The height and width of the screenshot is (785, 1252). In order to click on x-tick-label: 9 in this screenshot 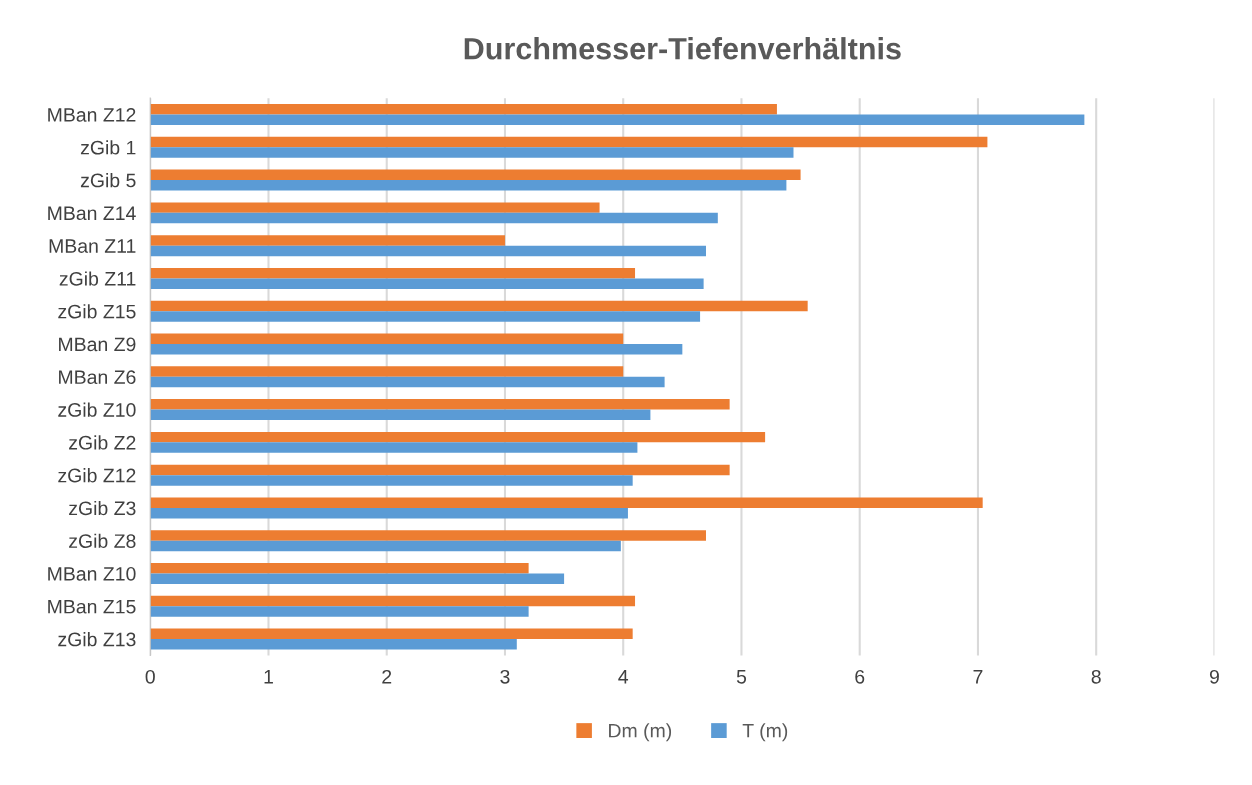, I will do `click(1214, 676)`.